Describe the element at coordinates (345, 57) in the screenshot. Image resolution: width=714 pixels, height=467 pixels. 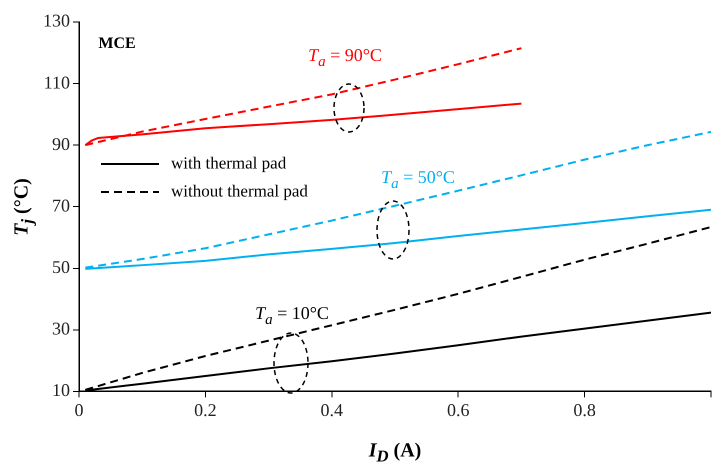
I see `annotation: T$_{a}$ = 90°C` at that location.